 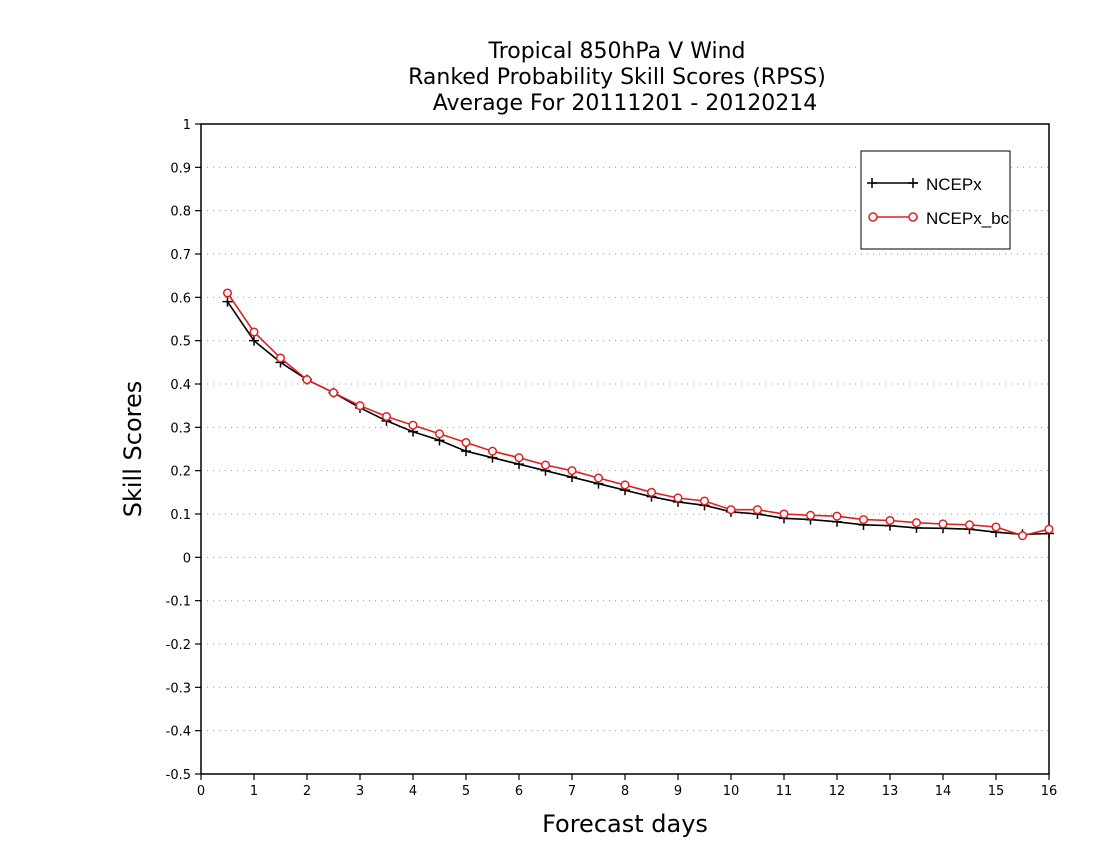 I want to click on x-tick-label: 14, so click(x=943, y=791).